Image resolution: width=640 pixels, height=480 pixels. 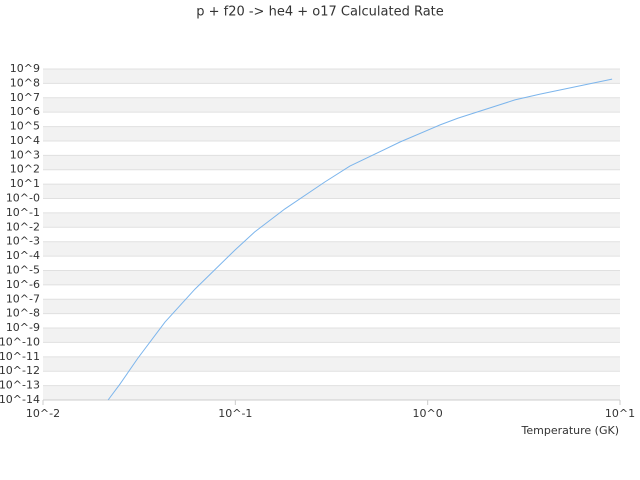 I want to click on x-tick-label: 10^-2, so click(x=43, y=413).